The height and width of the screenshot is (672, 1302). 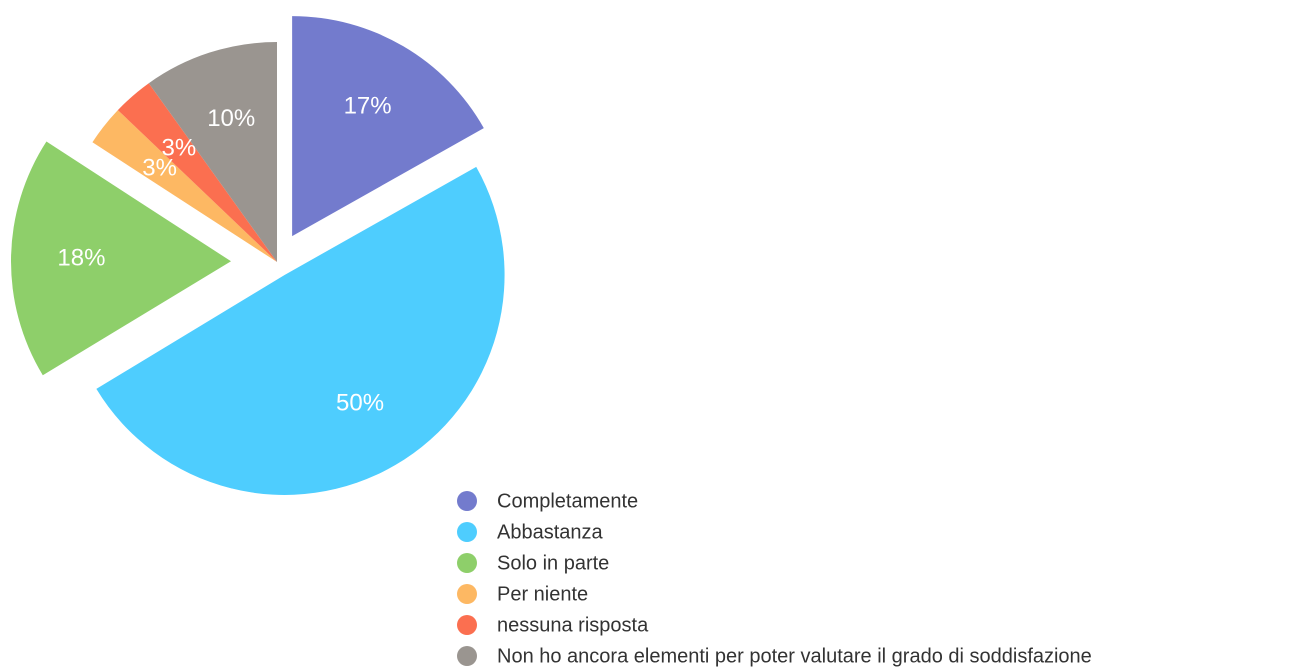 I want to click on legend-label: Solo in parte, so click(x=553, y=563).